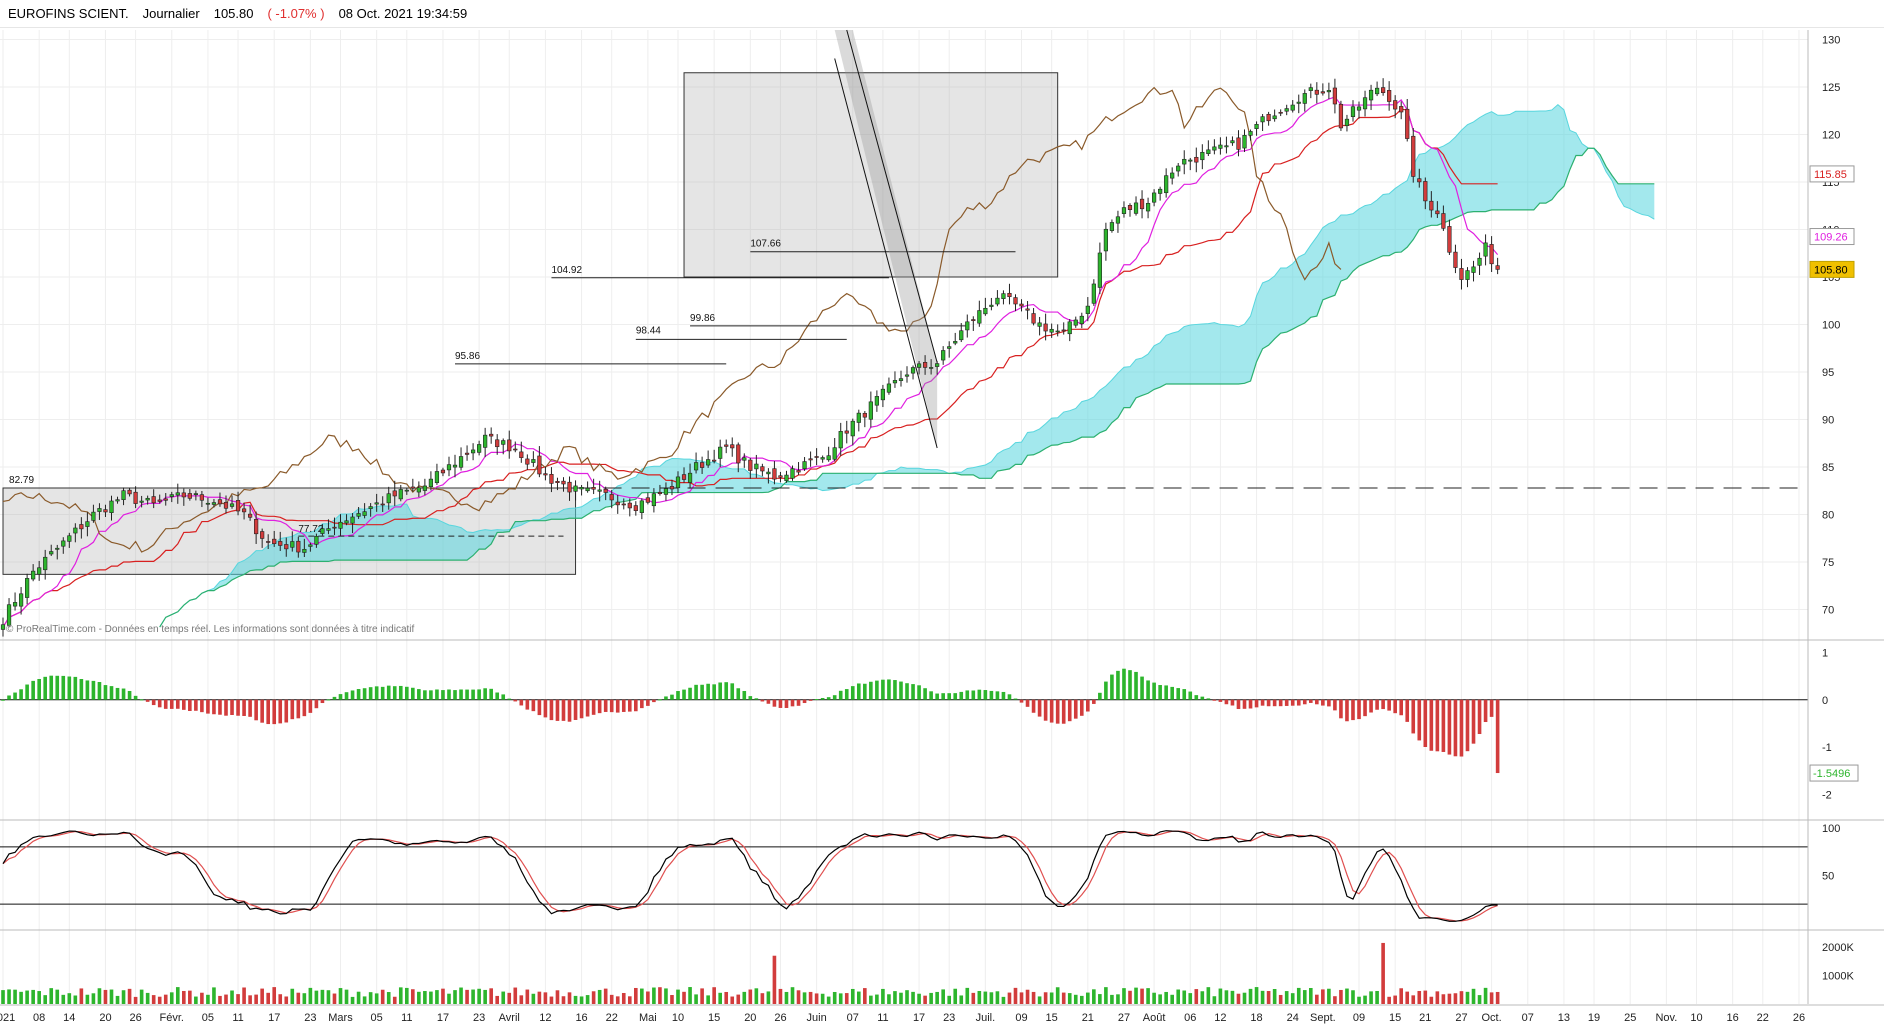  Describe the element at coordinates (1830, 175) in the screenshot. I see `price-label: 115.85` at that location.